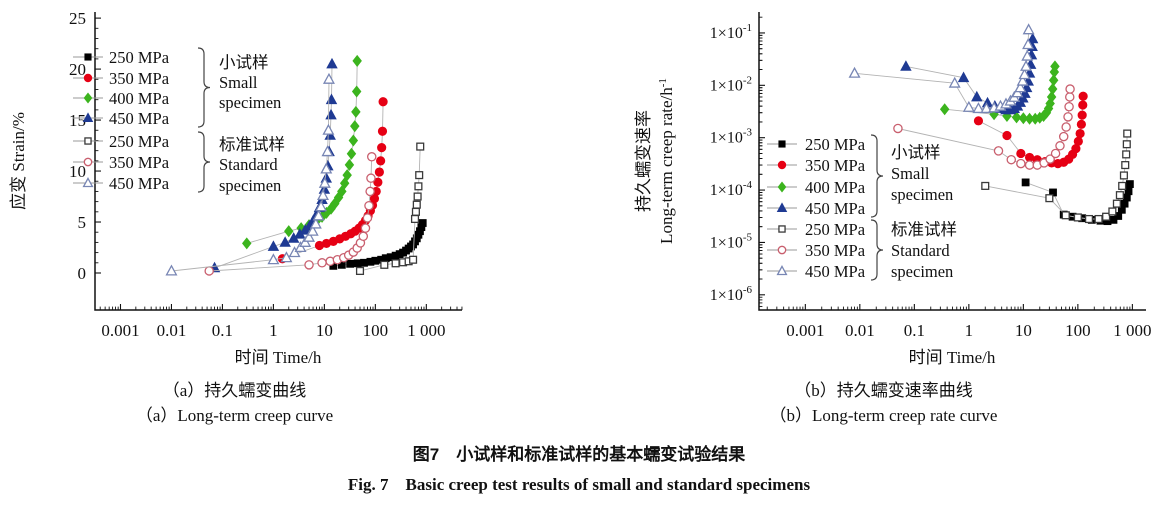 The image size is (1158, 513). What do you see at coordinates (731, 137) in the screenshot?
I see `svg-text: 1×10⁻³` at bounding box center [731, 137].